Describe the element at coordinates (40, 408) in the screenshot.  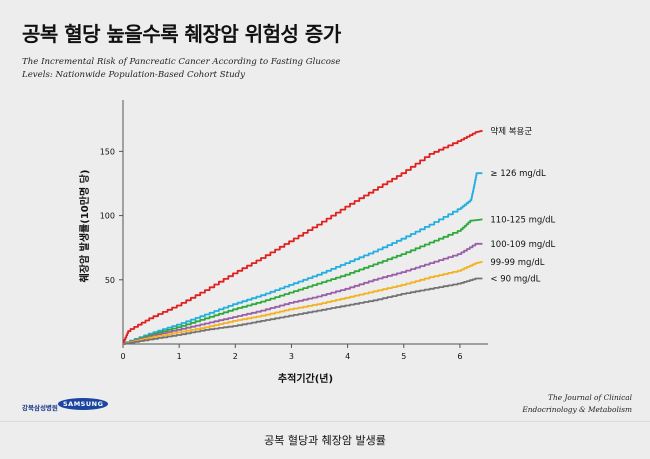
I see `hospital-logo: 강북삼성병원` at that location.